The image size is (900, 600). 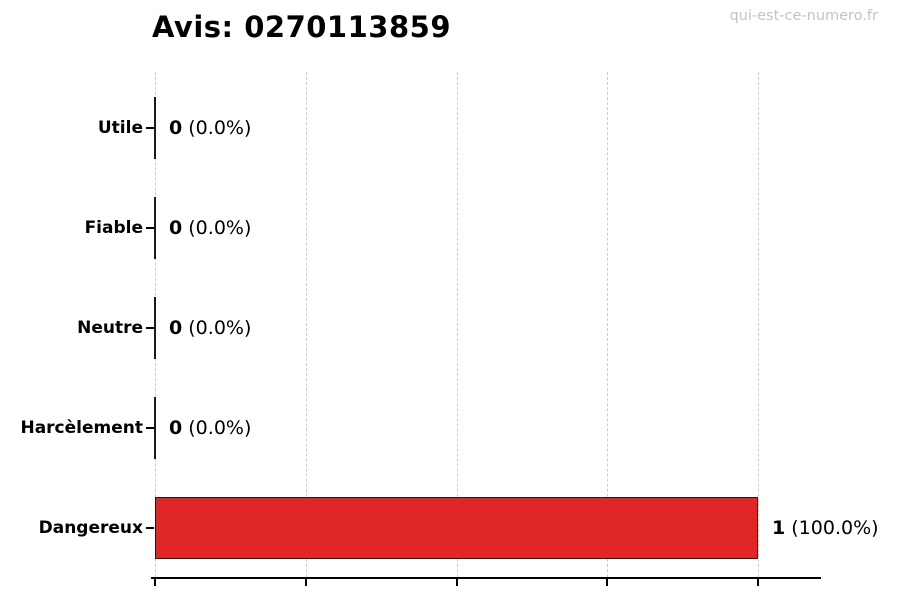 I want to click on category-label-1: Utile, so click(x=120, y=127).